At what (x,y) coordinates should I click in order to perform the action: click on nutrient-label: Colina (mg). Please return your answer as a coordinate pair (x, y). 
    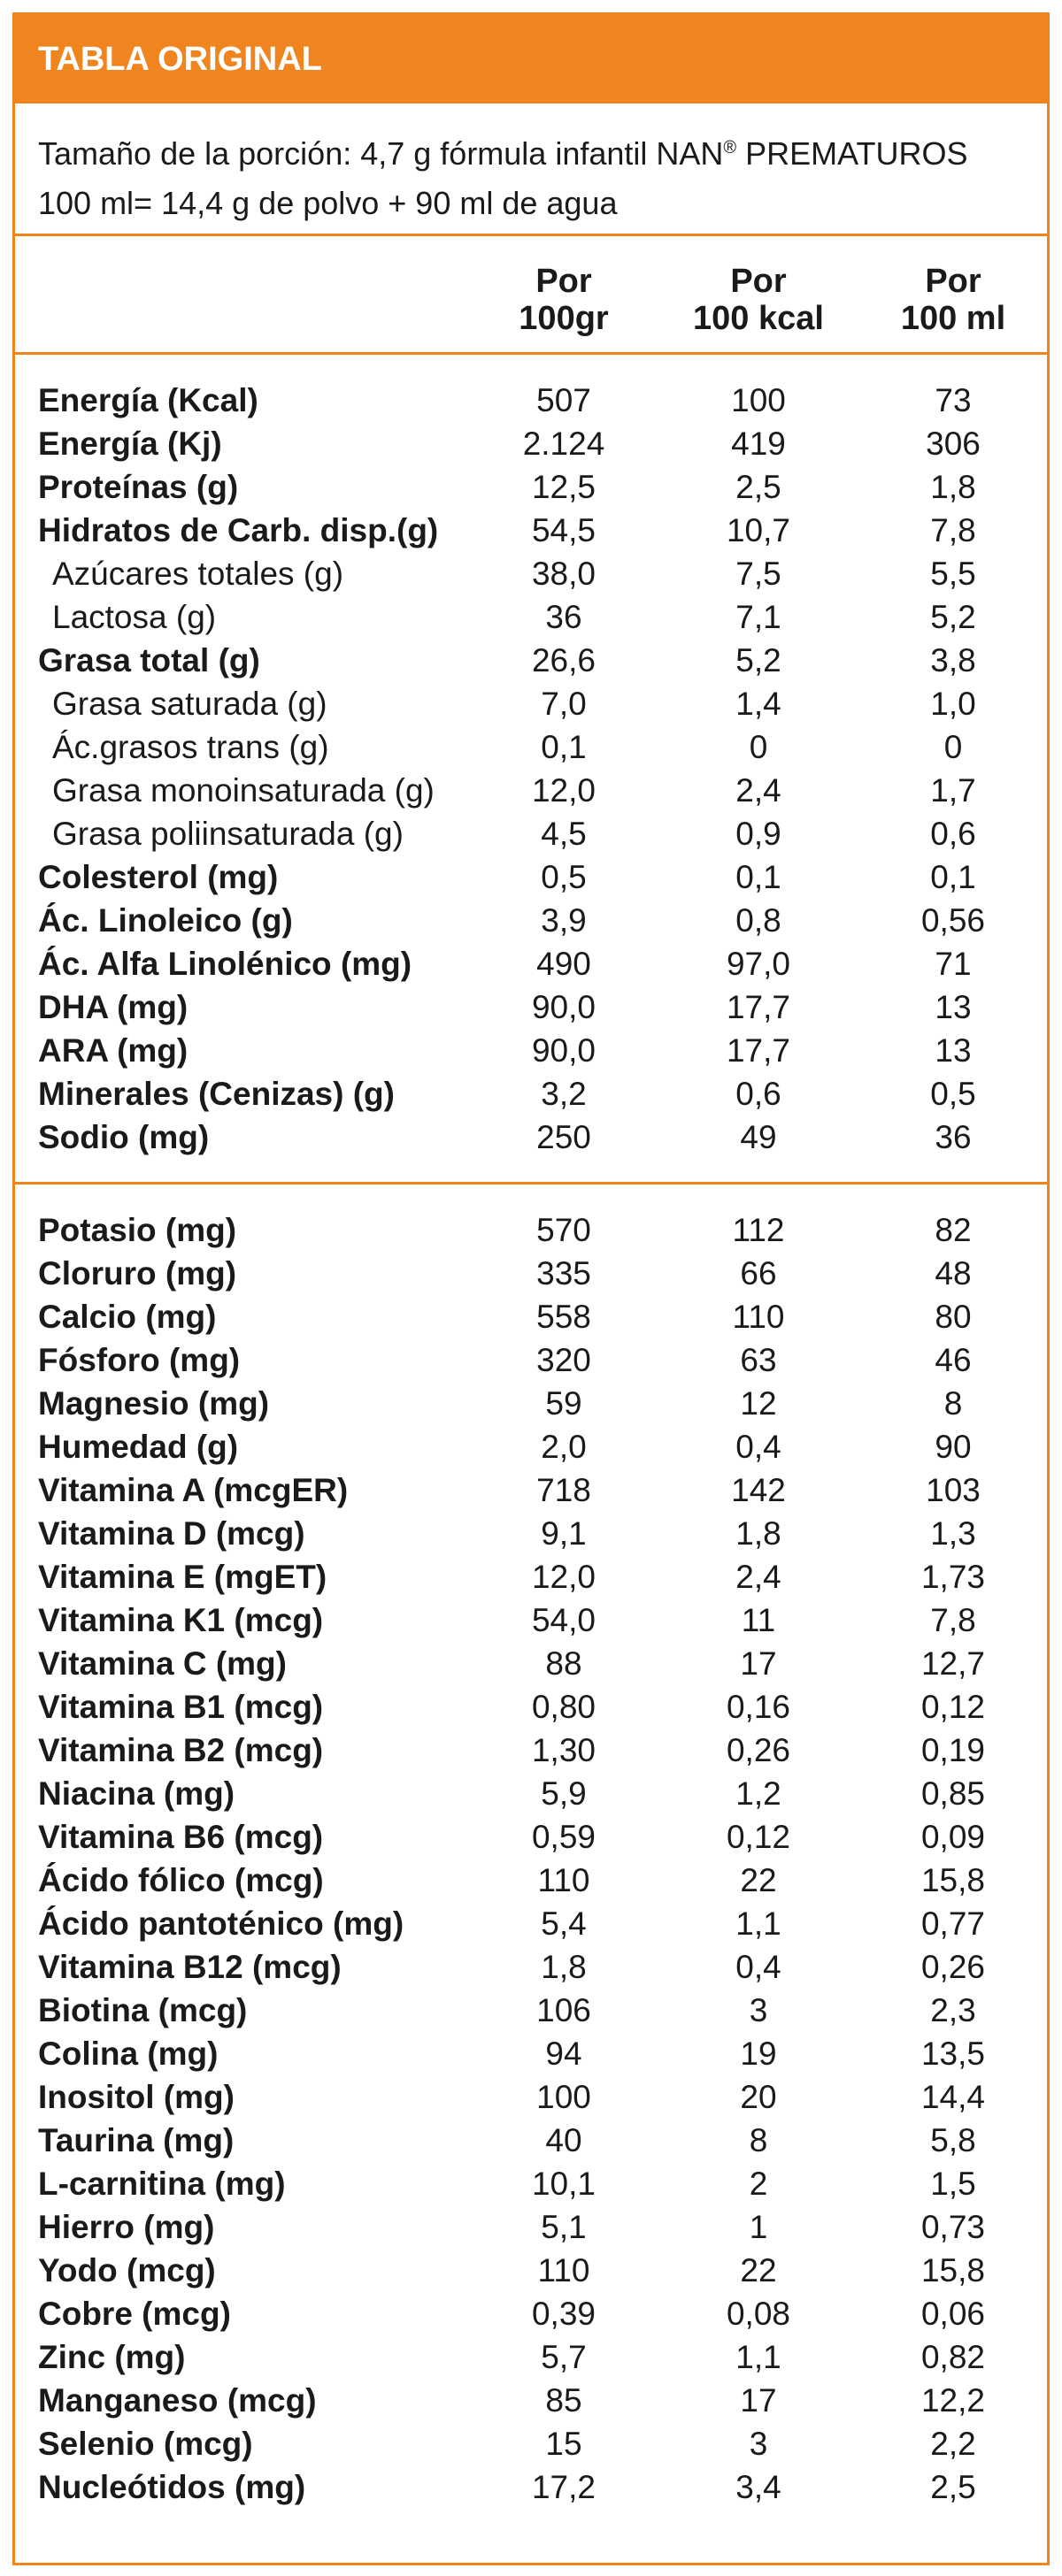
    Looking at the image, I should click on (128, 2053).